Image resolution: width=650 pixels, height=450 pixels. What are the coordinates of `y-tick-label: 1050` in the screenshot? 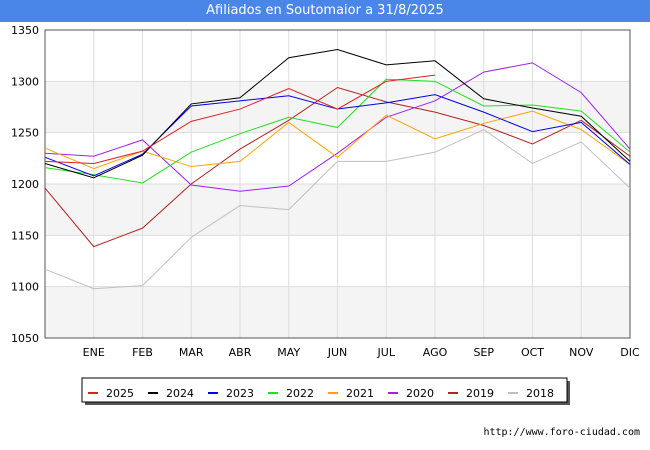 It's located at (25, 338).